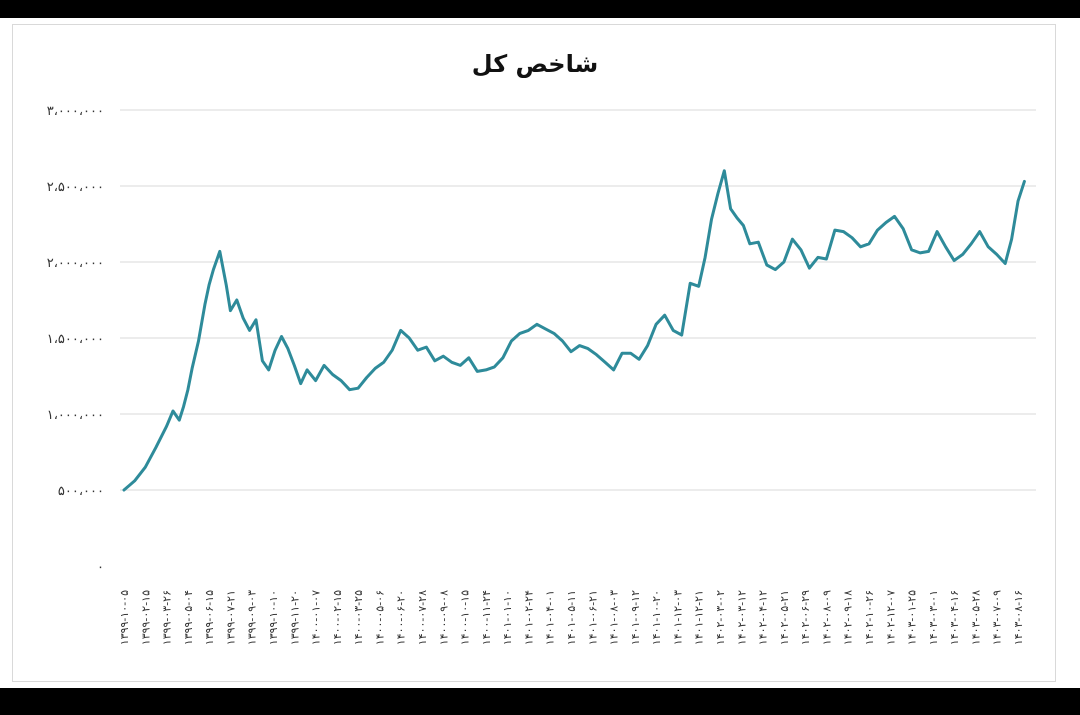  I want to click on x-tick-label: ۱۳۹۹-۰۷-۲۱, so click(230, 617).